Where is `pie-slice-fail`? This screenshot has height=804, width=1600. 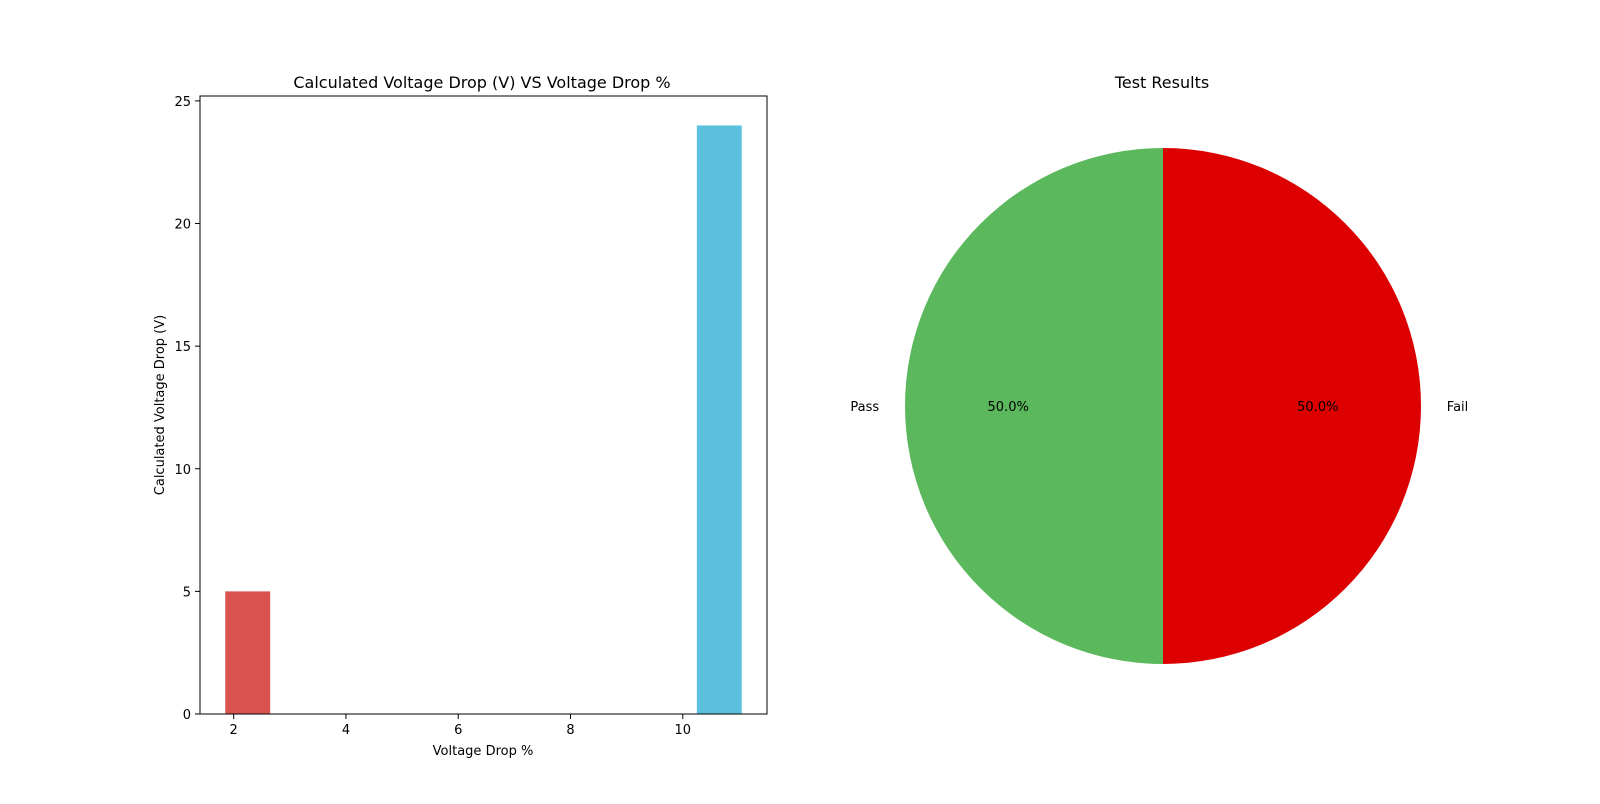
pie-slice-fail is located at coordinates (1292, 406).